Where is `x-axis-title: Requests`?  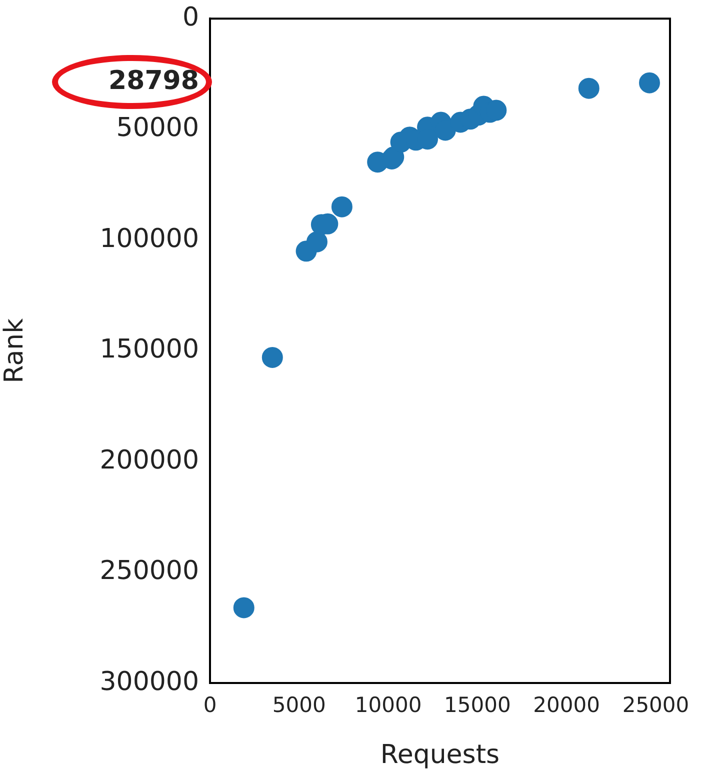 x-axis-title: Requests is located at coordinates (440, 755).